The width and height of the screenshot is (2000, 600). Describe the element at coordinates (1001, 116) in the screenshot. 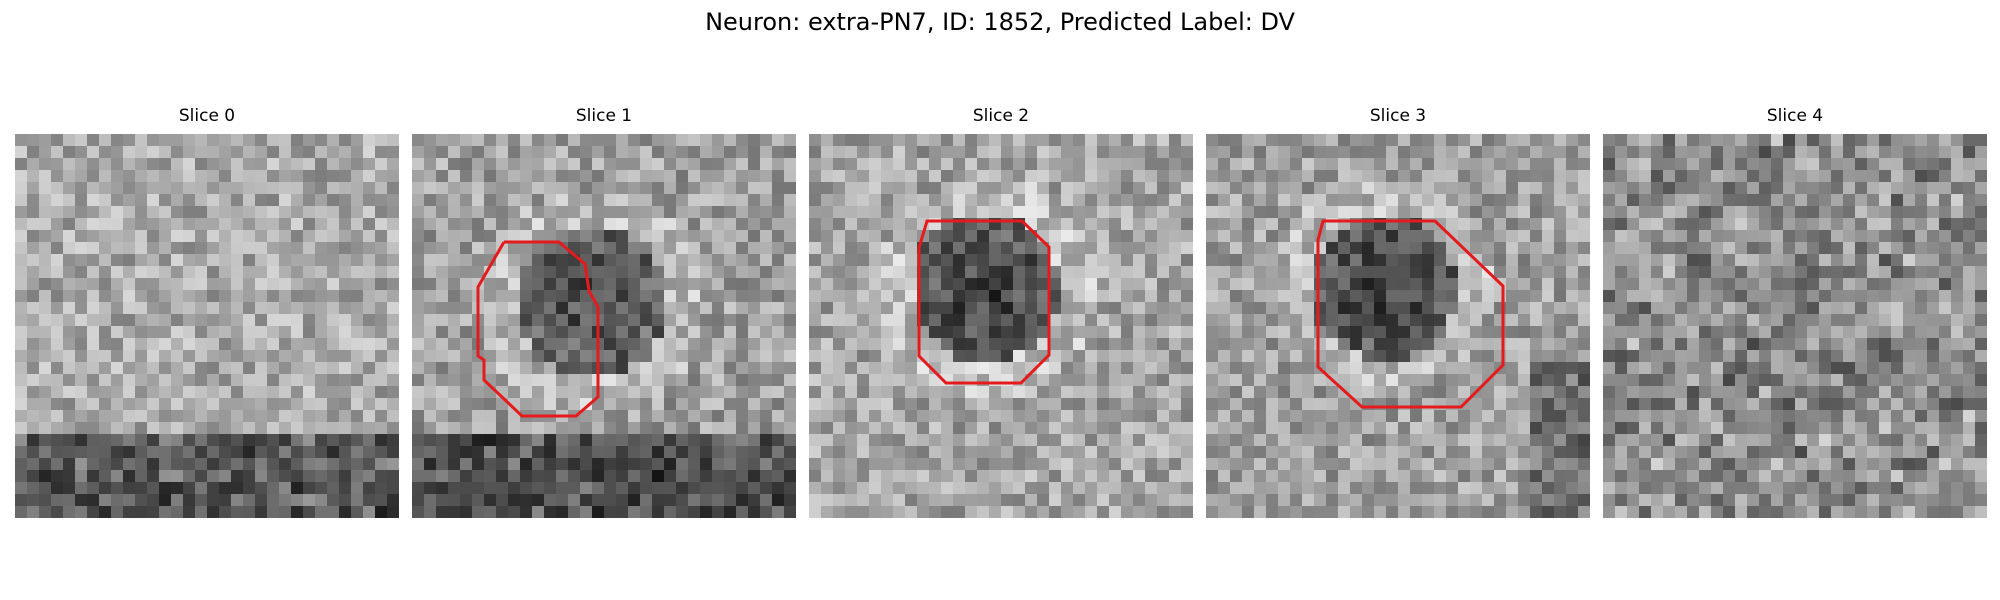

I see `slice-title: Slice 2` at that location.